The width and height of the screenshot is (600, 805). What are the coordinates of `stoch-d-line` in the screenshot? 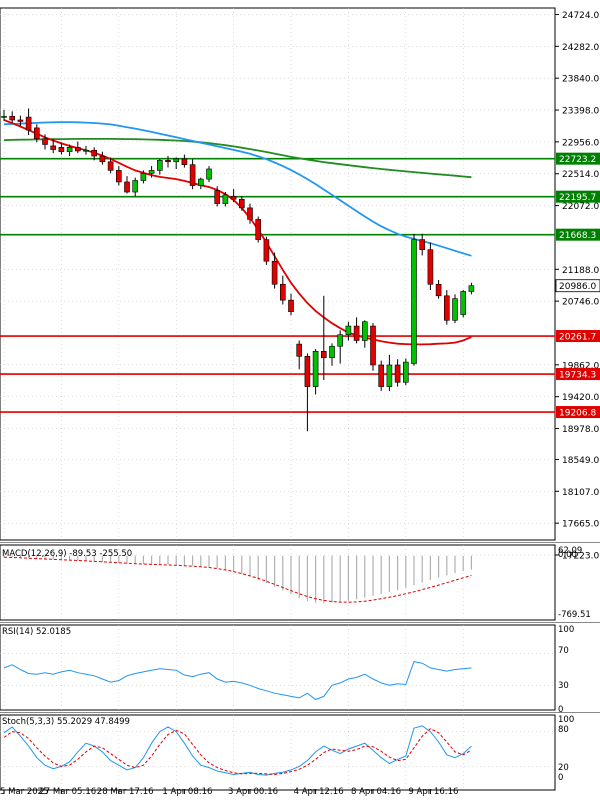 It's located at (237, 752).